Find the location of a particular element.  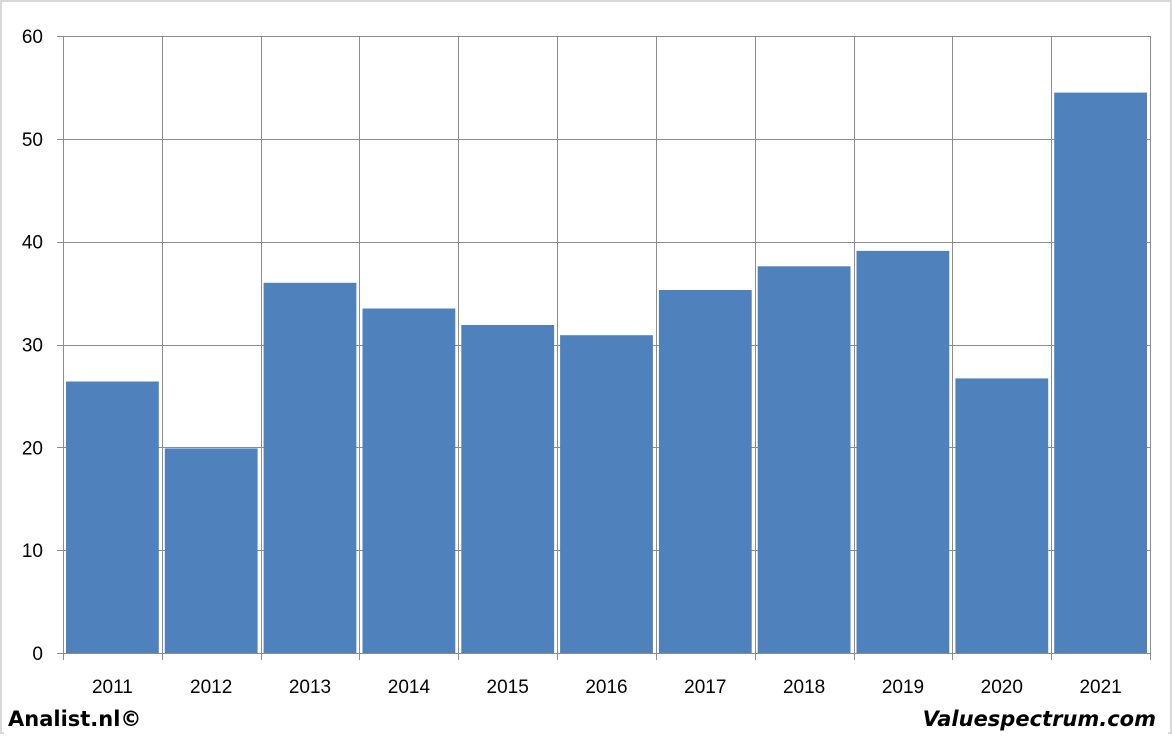

bar-2016 is located at coordinates (606, 494).